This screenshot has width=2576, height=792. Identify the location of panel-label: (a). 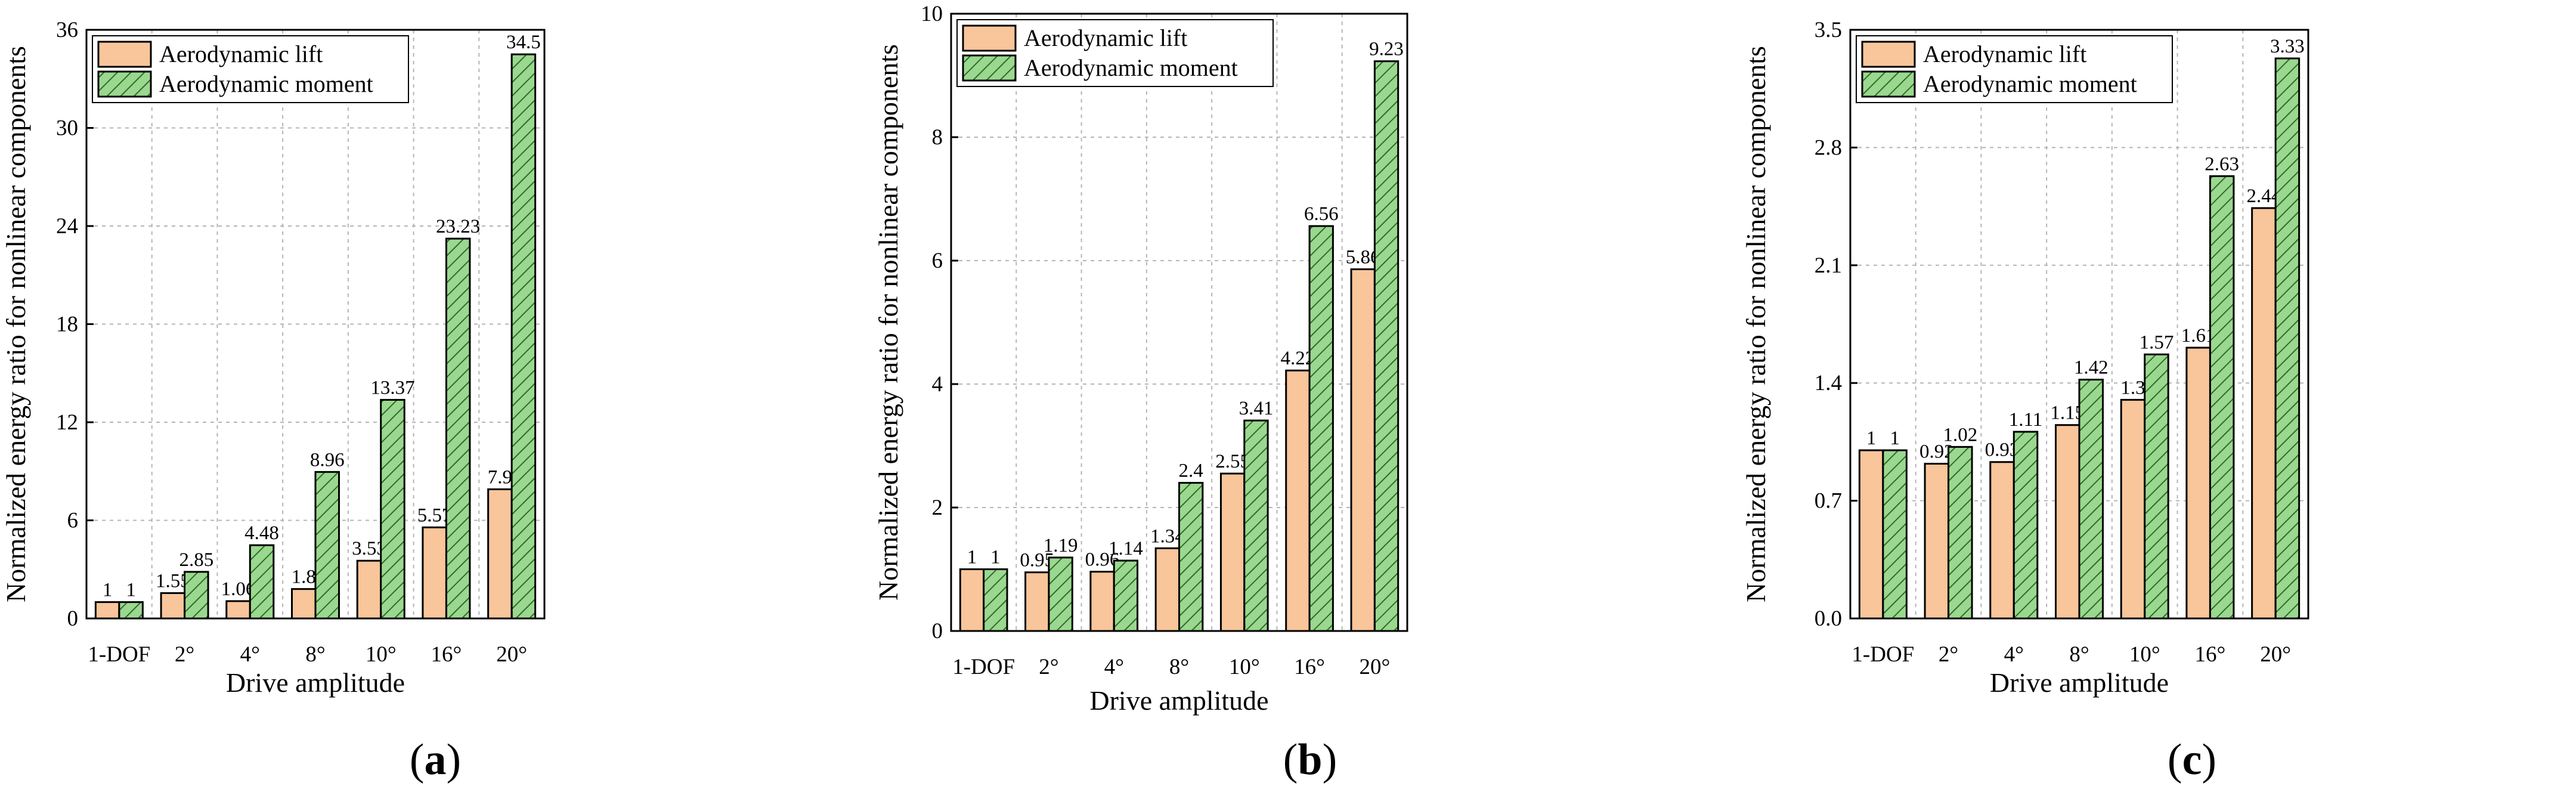
(436, 759).